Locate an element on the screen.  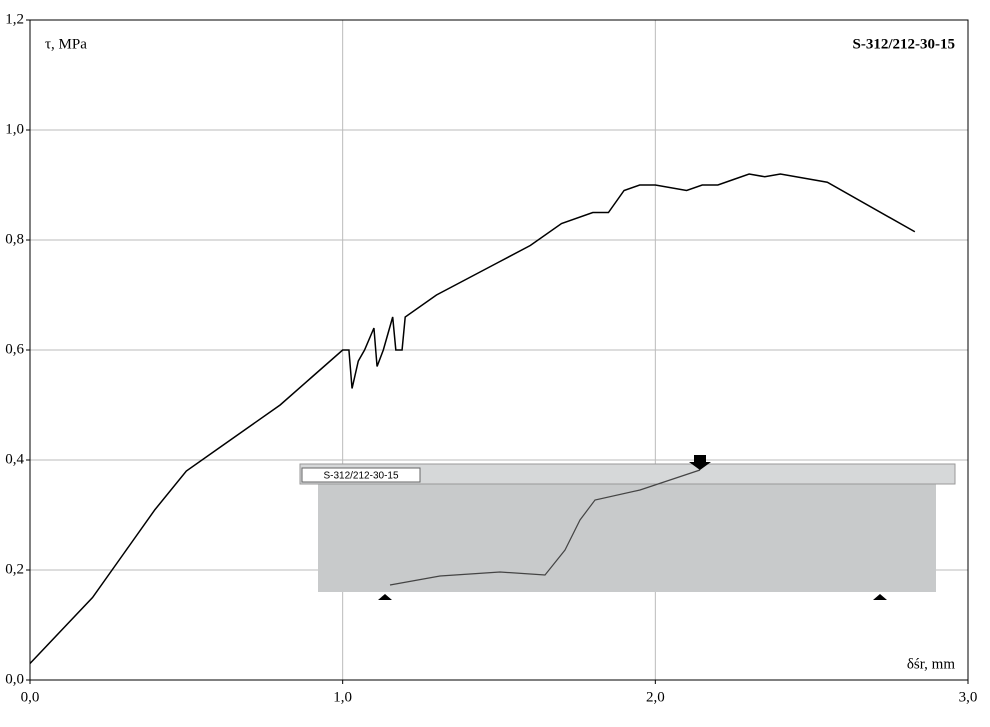
crack is located at coordinates (545, 527).